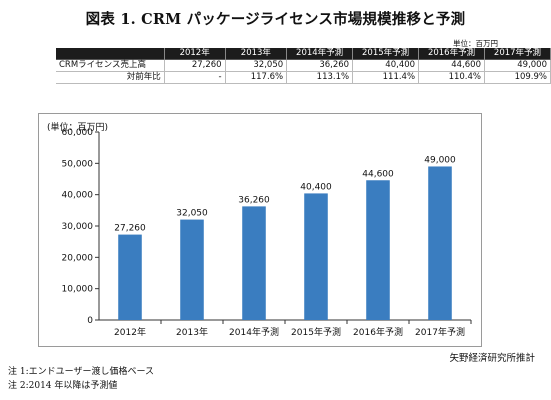 The width and height of the screenshot is (551, 400). Describe the element at coordinates (386, 54) in the screenshot. I see `table-header-cell: 2015年予測` at that location.